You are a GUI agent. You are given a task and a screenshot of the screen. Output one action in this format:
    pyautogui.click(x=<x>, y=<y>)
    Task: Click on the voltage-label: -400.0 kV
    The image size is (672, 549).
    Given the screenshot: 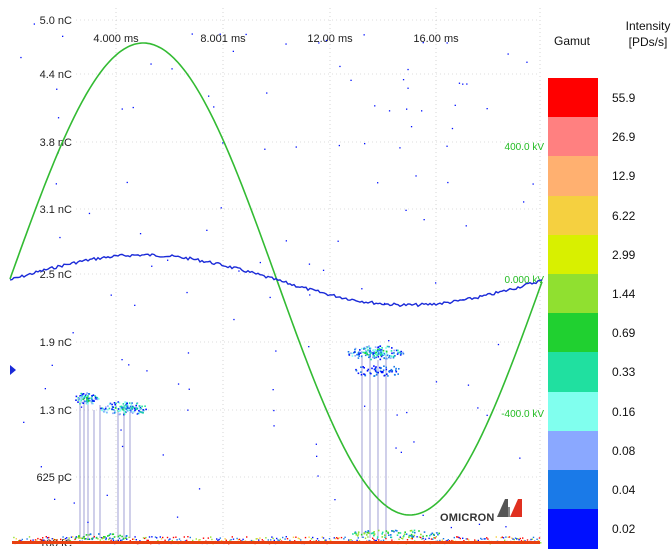 What is the action you would take?
    pyautogui.click(x=522, y=414)
    